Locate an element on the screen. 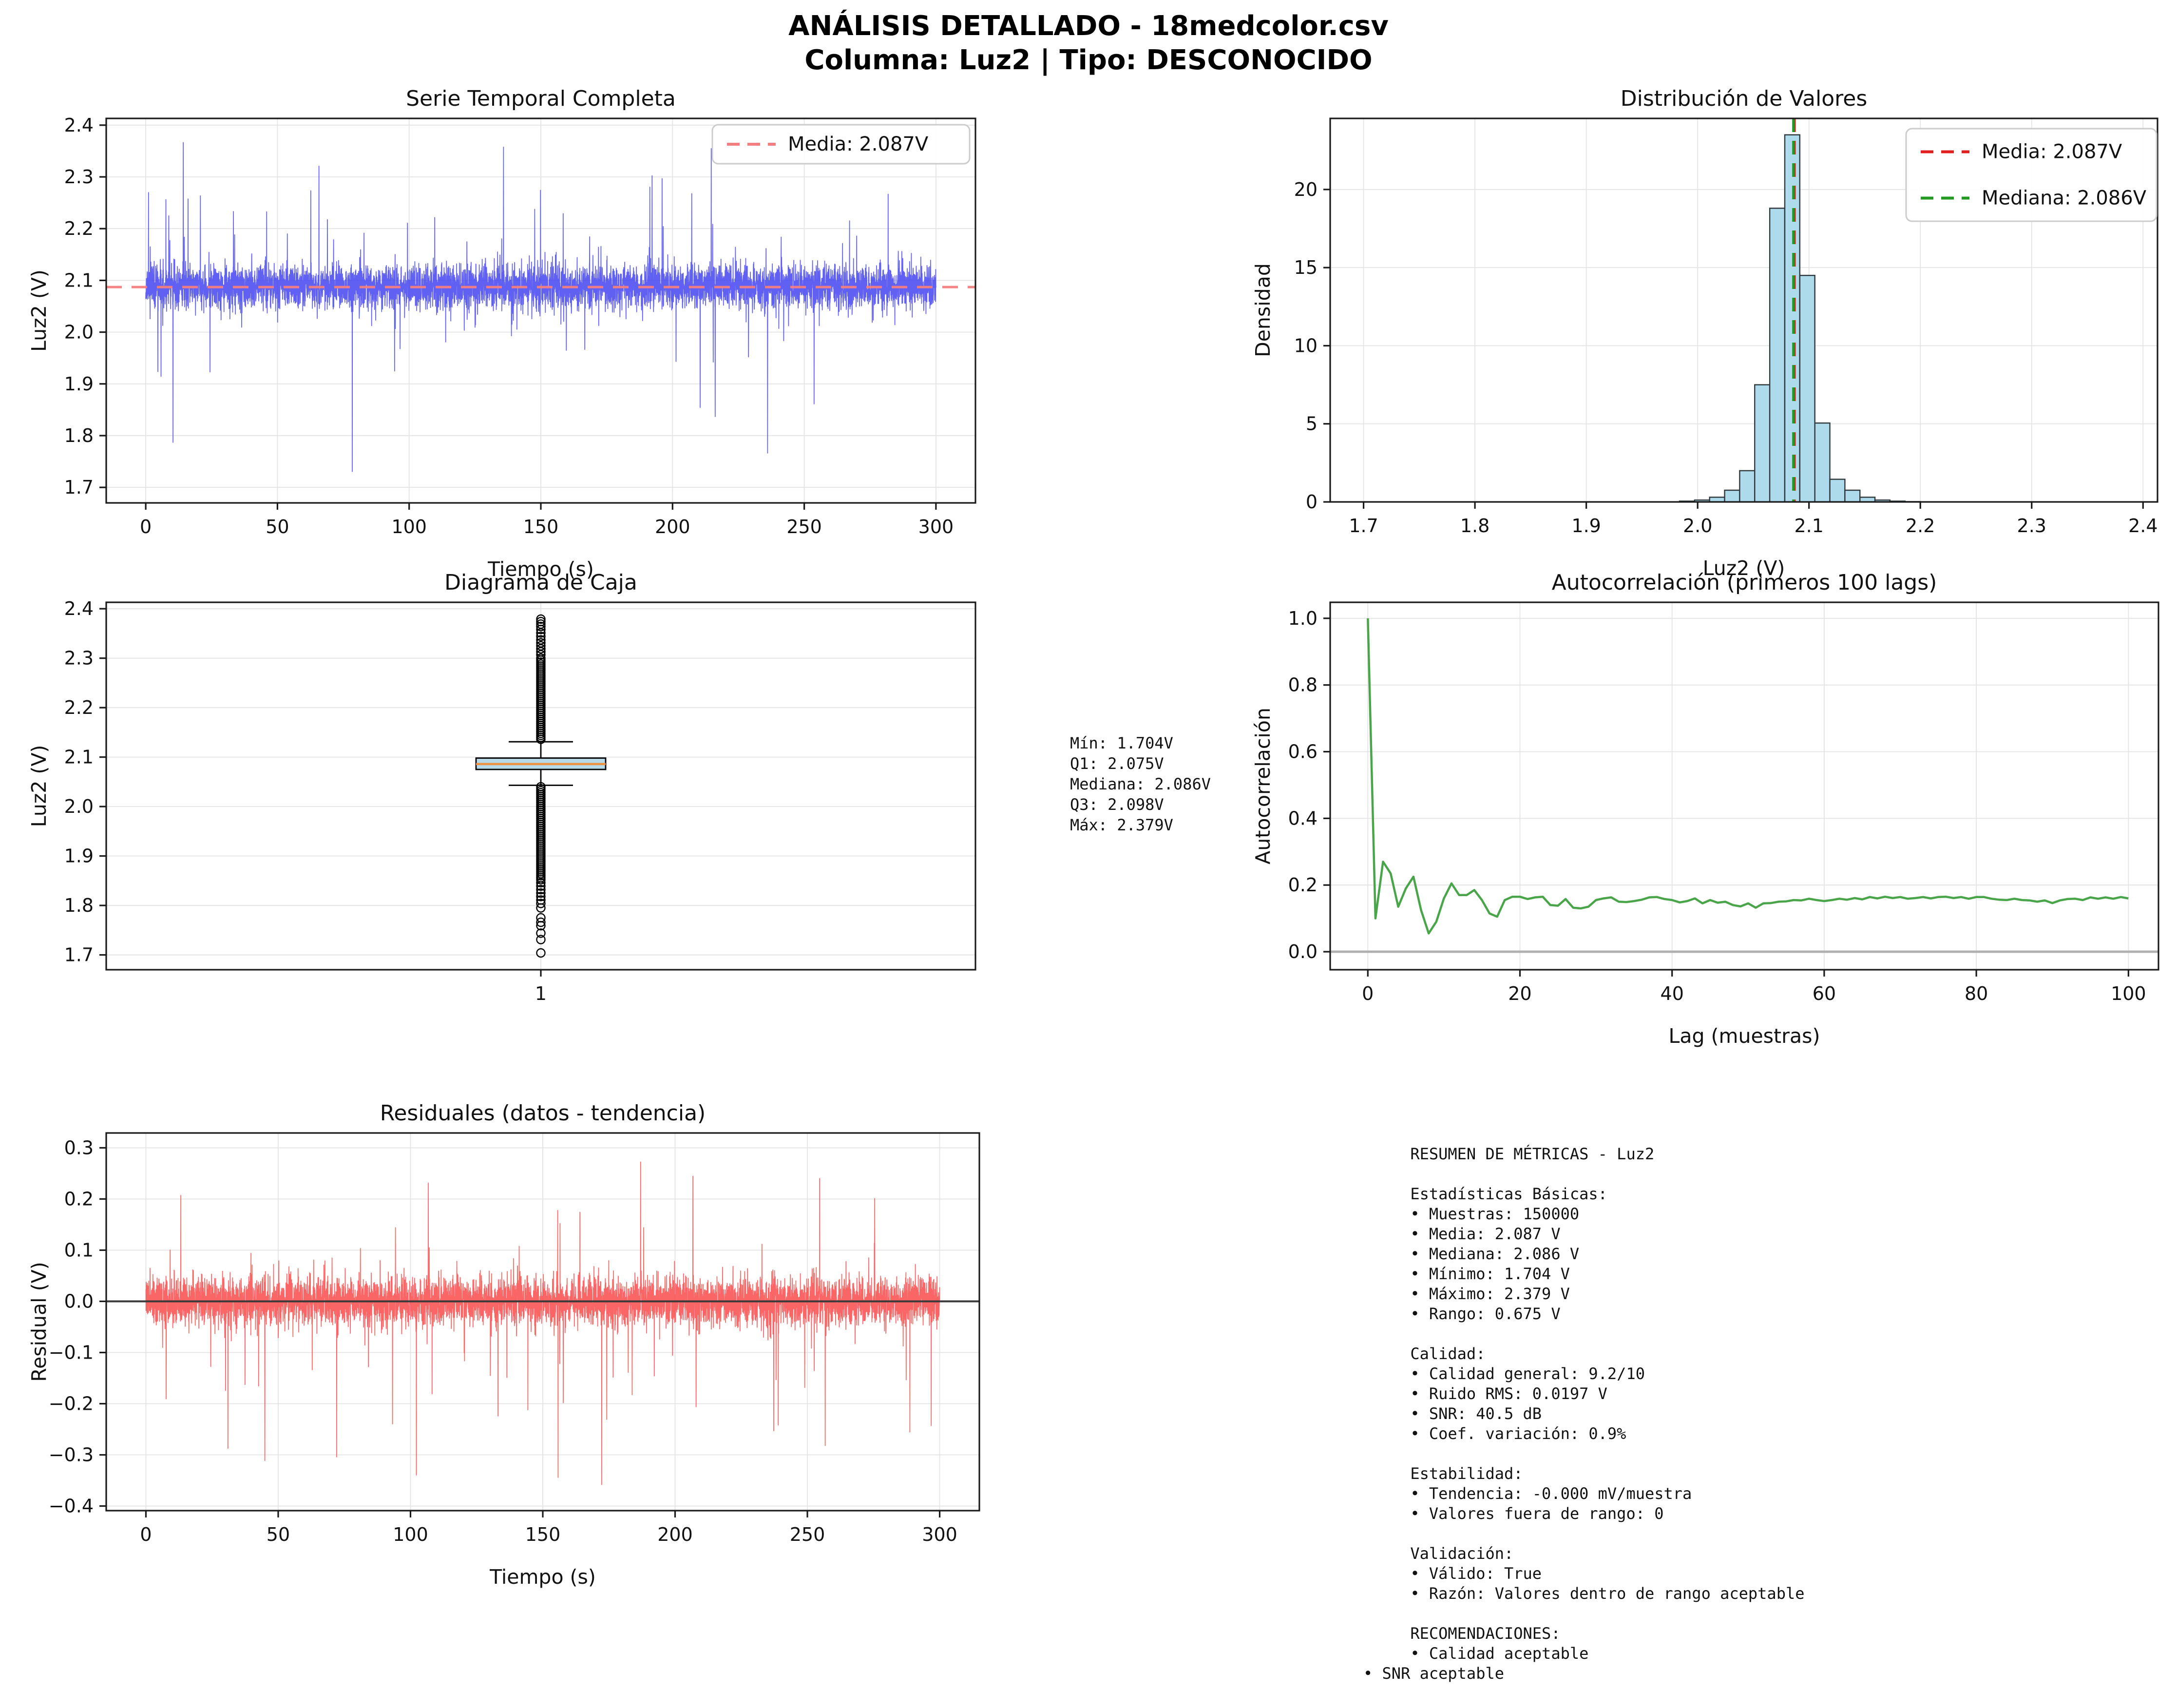  svg-text: 5 is located at coordinates (1312, 424).